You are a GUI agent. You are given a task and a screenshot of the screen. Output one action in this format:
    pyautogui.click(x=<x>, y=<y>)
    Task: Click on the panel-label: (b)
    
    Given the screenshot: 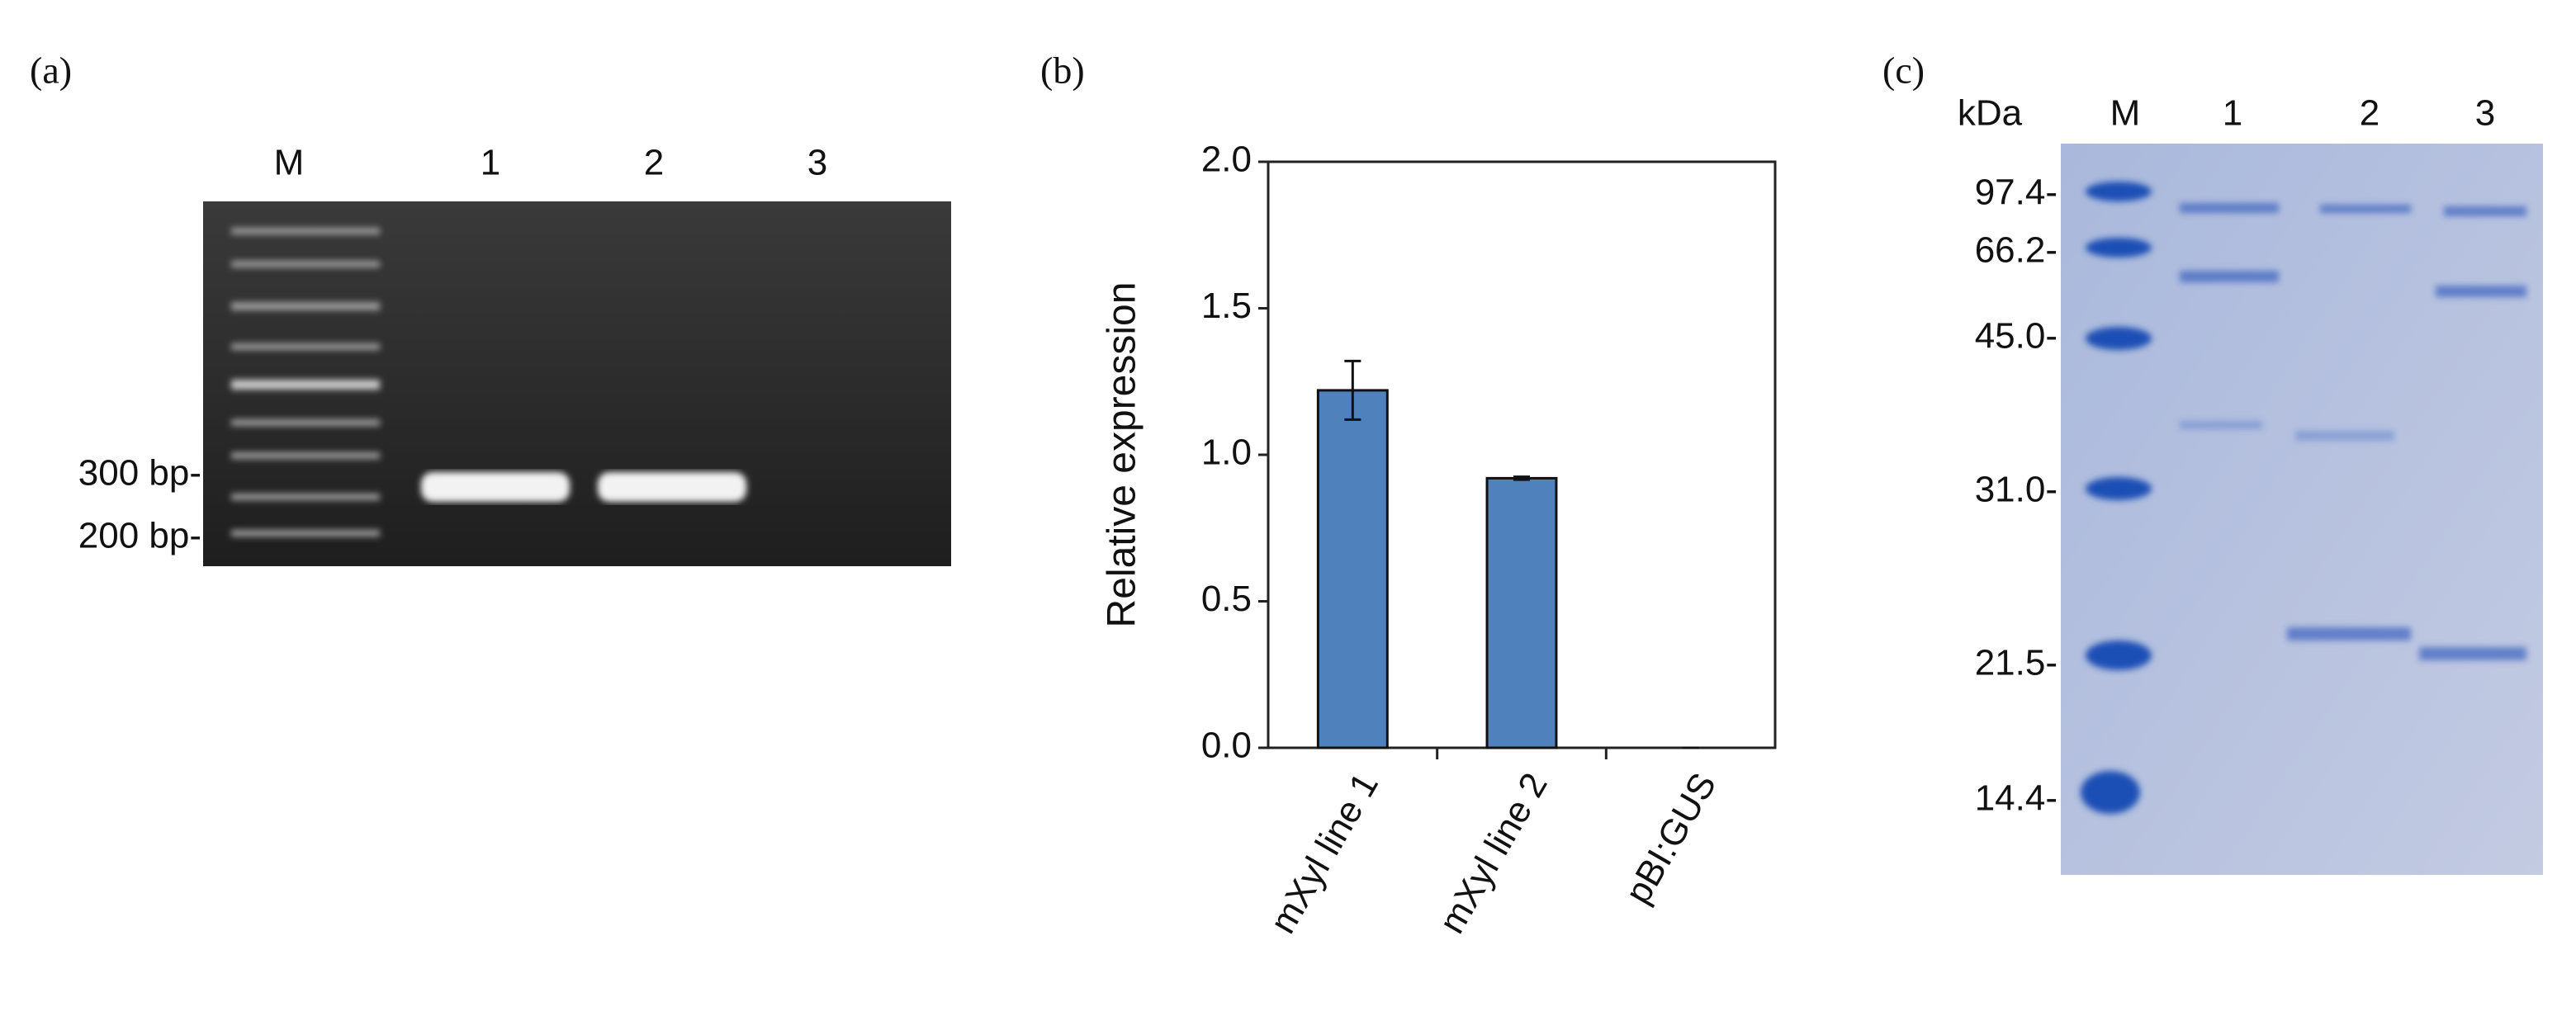 What is the action you would take?
    pyautogui.click(x=1062, y=71)
    